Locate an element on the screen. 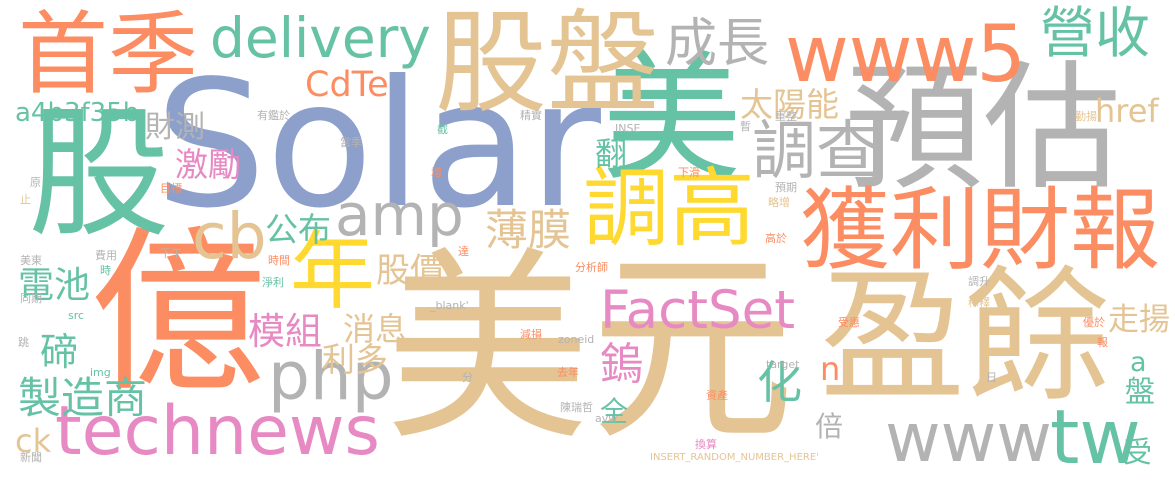  cloud-word: 時 is located at coordinates (105, 270).